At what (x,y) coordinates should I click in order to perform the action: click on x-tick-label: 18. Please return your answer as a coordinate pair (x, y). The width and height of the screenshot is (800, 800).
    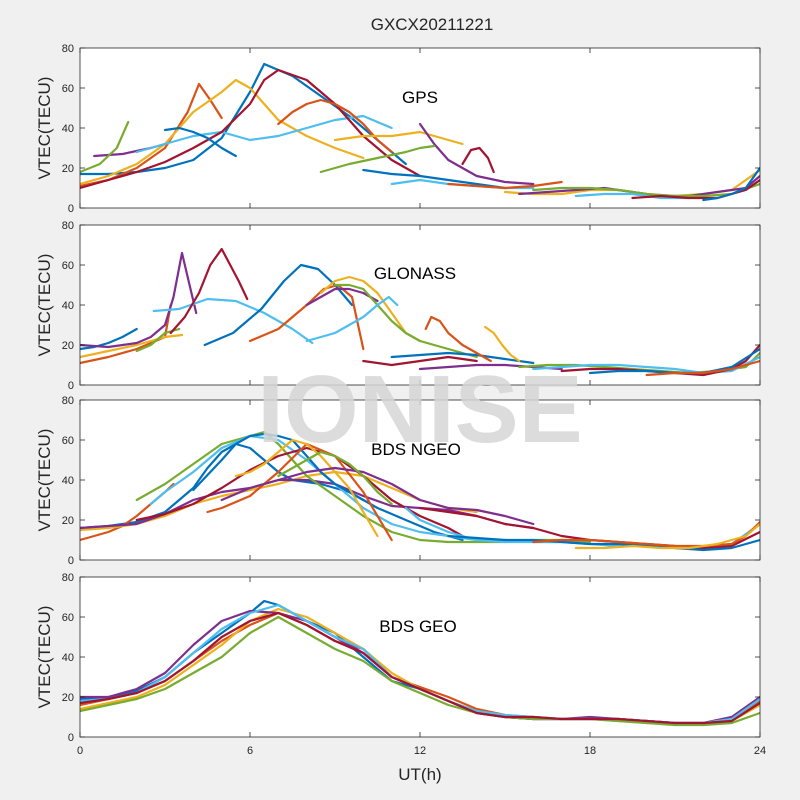
    Looking at the image, I should click on (590, 751).